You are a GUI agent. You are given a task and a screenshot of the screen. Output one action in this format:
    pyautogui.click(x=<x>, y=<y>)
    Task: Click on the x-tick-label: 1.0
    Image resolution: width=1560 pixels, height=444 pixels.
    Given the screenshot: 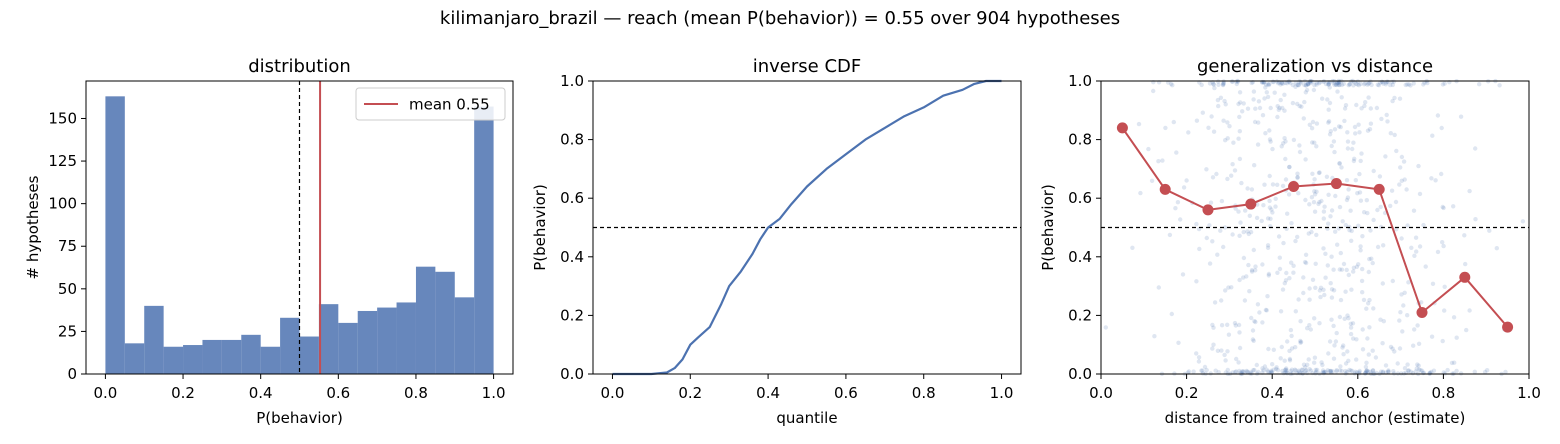 What is the action you would take?
    pyautogui.click(x=1529, y=393)
    